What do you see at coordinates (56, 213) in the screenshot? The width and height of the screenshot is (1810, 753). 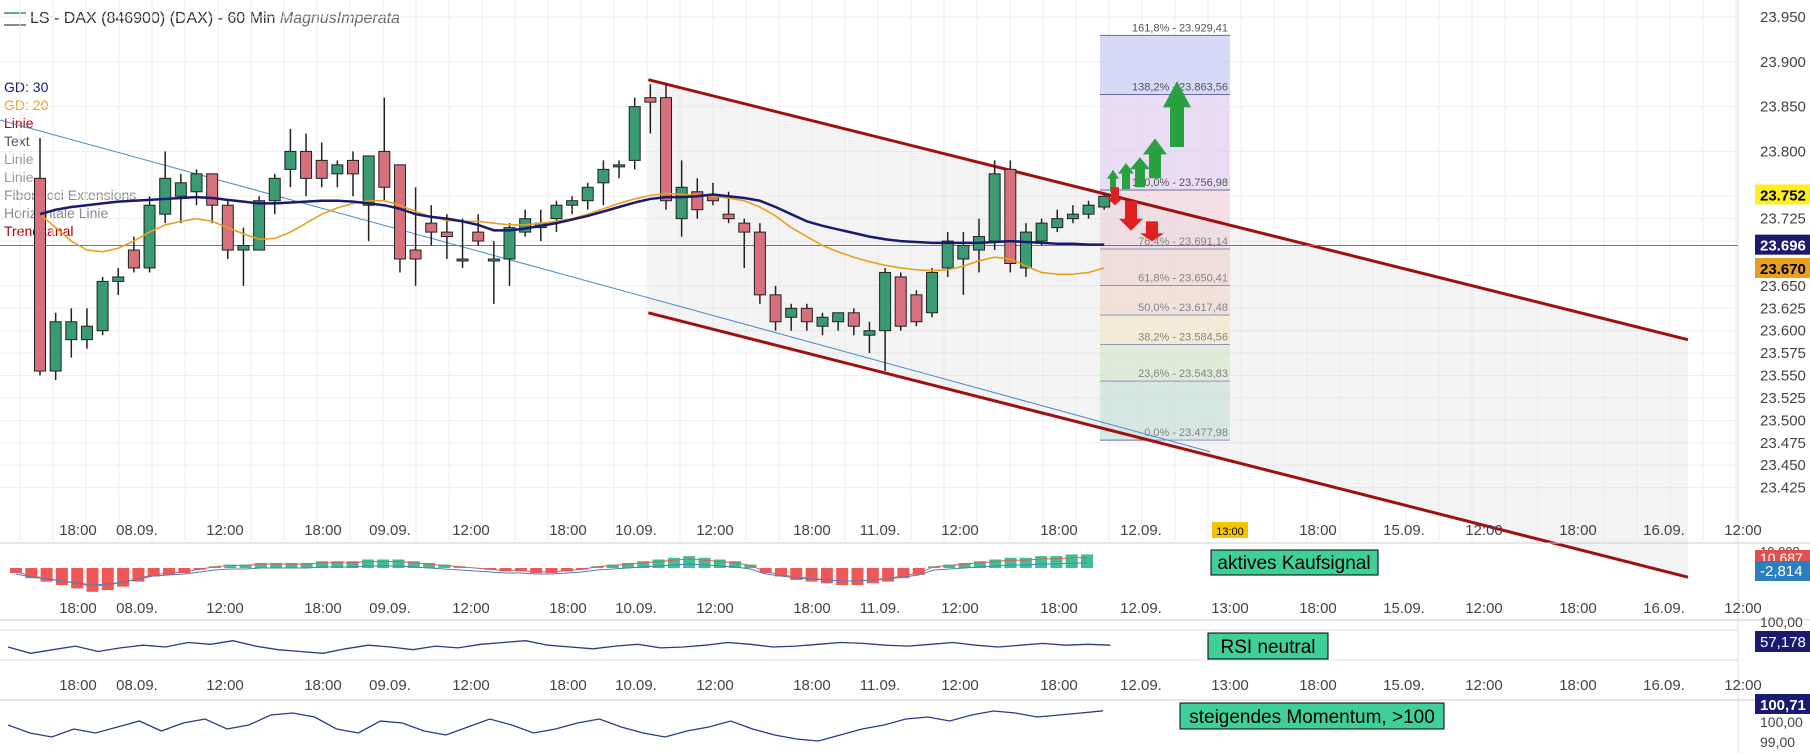 I see `legend-horizontal-line: Horizontale Linie` at bounding box center [56, 213].